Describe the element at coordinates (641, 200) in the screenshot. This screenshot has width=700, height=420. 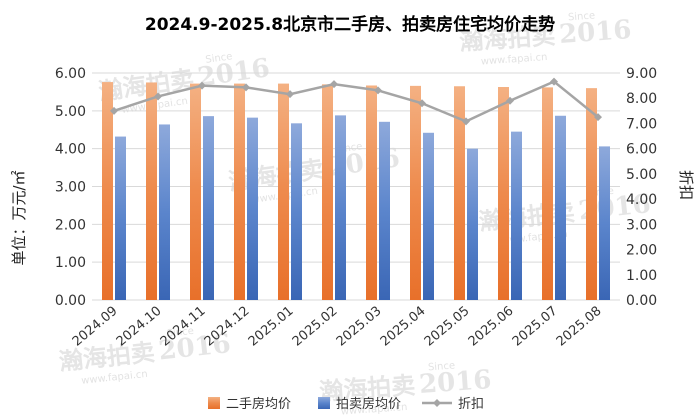
I see `y-right-tick-label: 4.00` at that location.